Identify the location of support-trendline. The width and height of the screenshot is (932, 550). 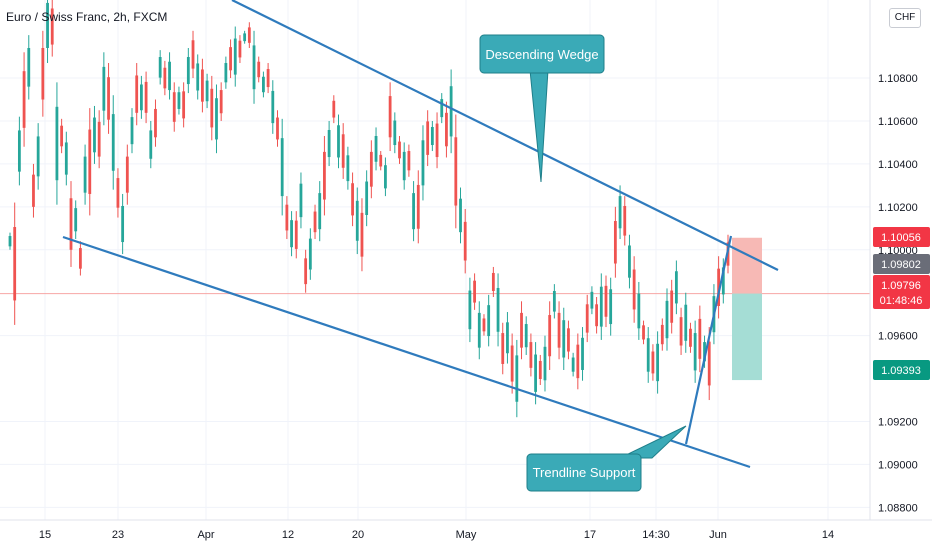
(708, 340).